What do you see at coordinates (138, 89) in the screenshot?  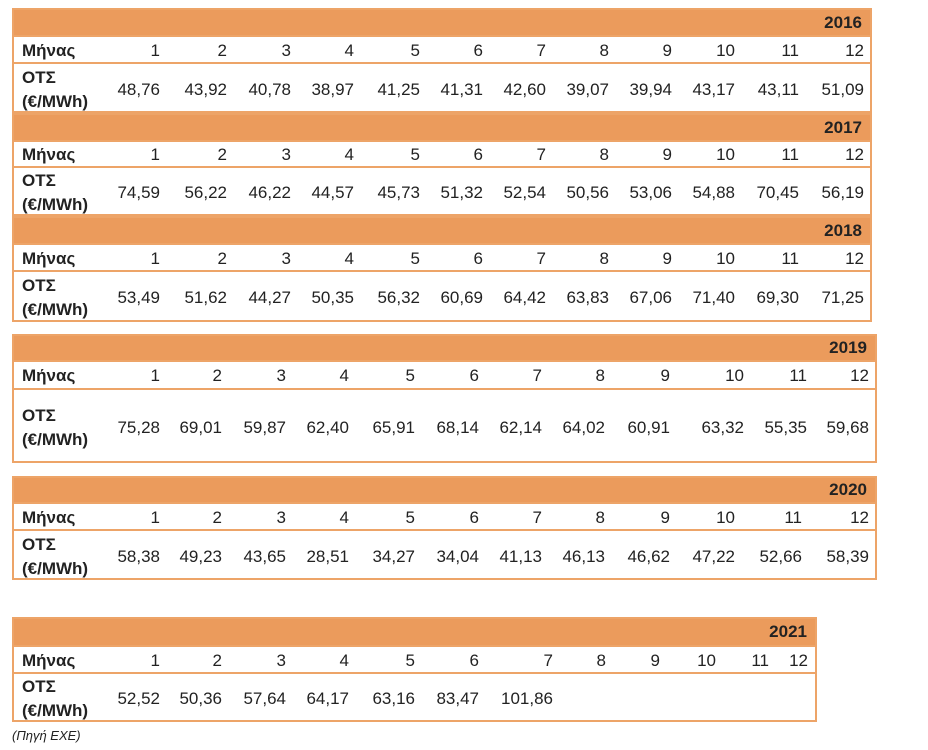 I see `price-value: 48,76` at bounding box center [138, 89].